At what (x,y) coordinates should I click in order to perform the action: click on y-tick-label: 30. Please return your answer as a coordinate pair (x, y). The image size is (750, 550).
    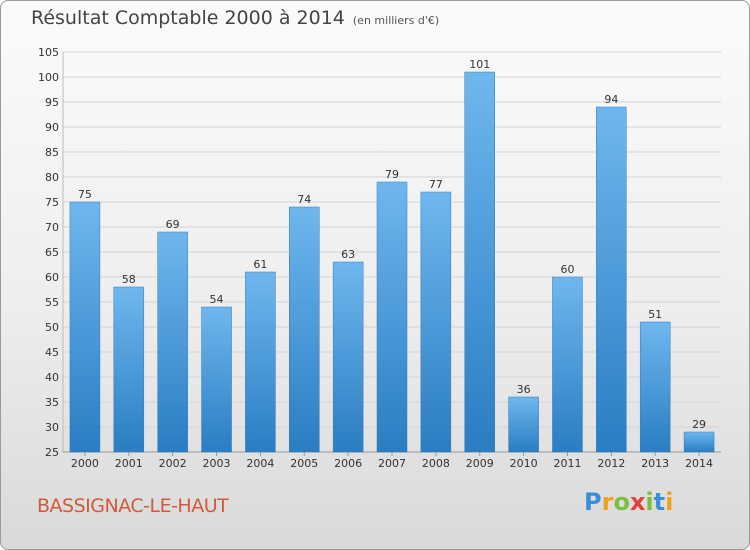
    Looking at the image, I should click on (52, 427).